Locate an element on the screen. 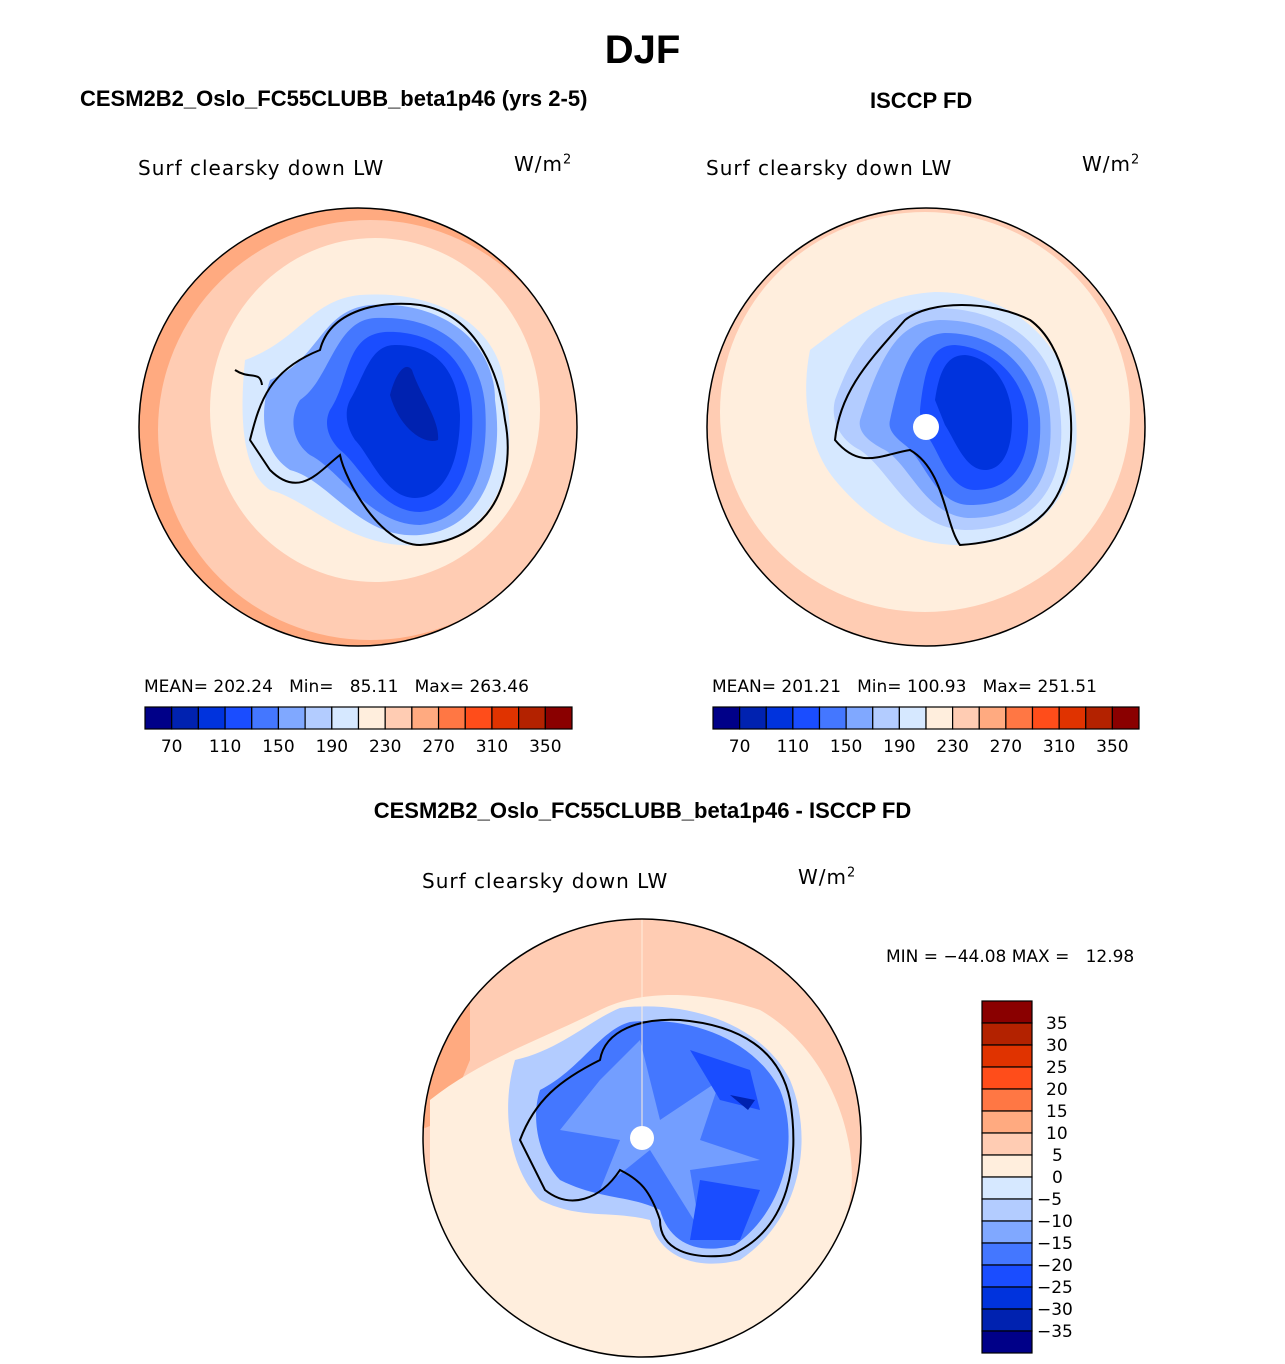 This screenshot has width=1285, height=1364. colorbar-tick-label: −20 is located at coordinates (1055, 1266).